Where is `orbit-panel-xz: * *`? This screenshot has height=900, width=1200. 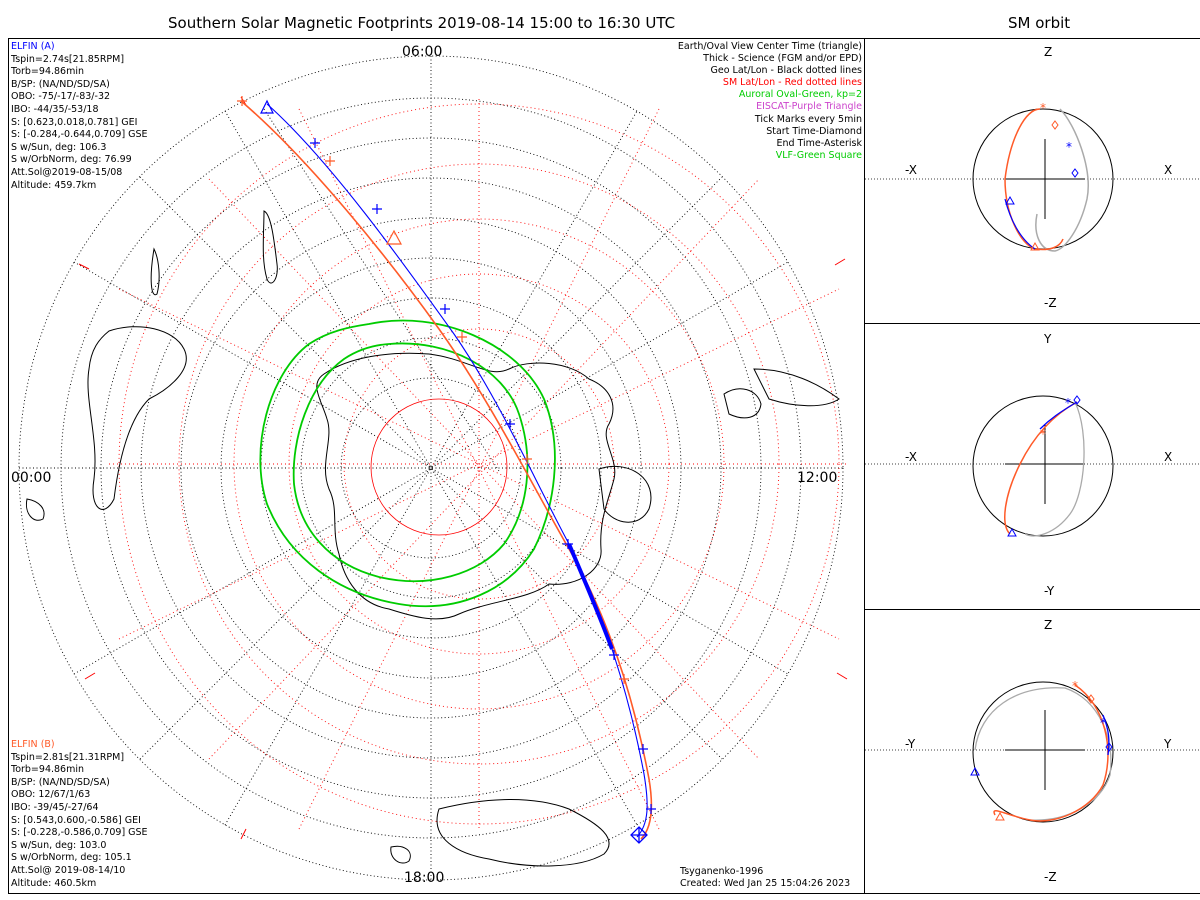 orbit-panel-xz: * * is located at coordinates (1032, 181).